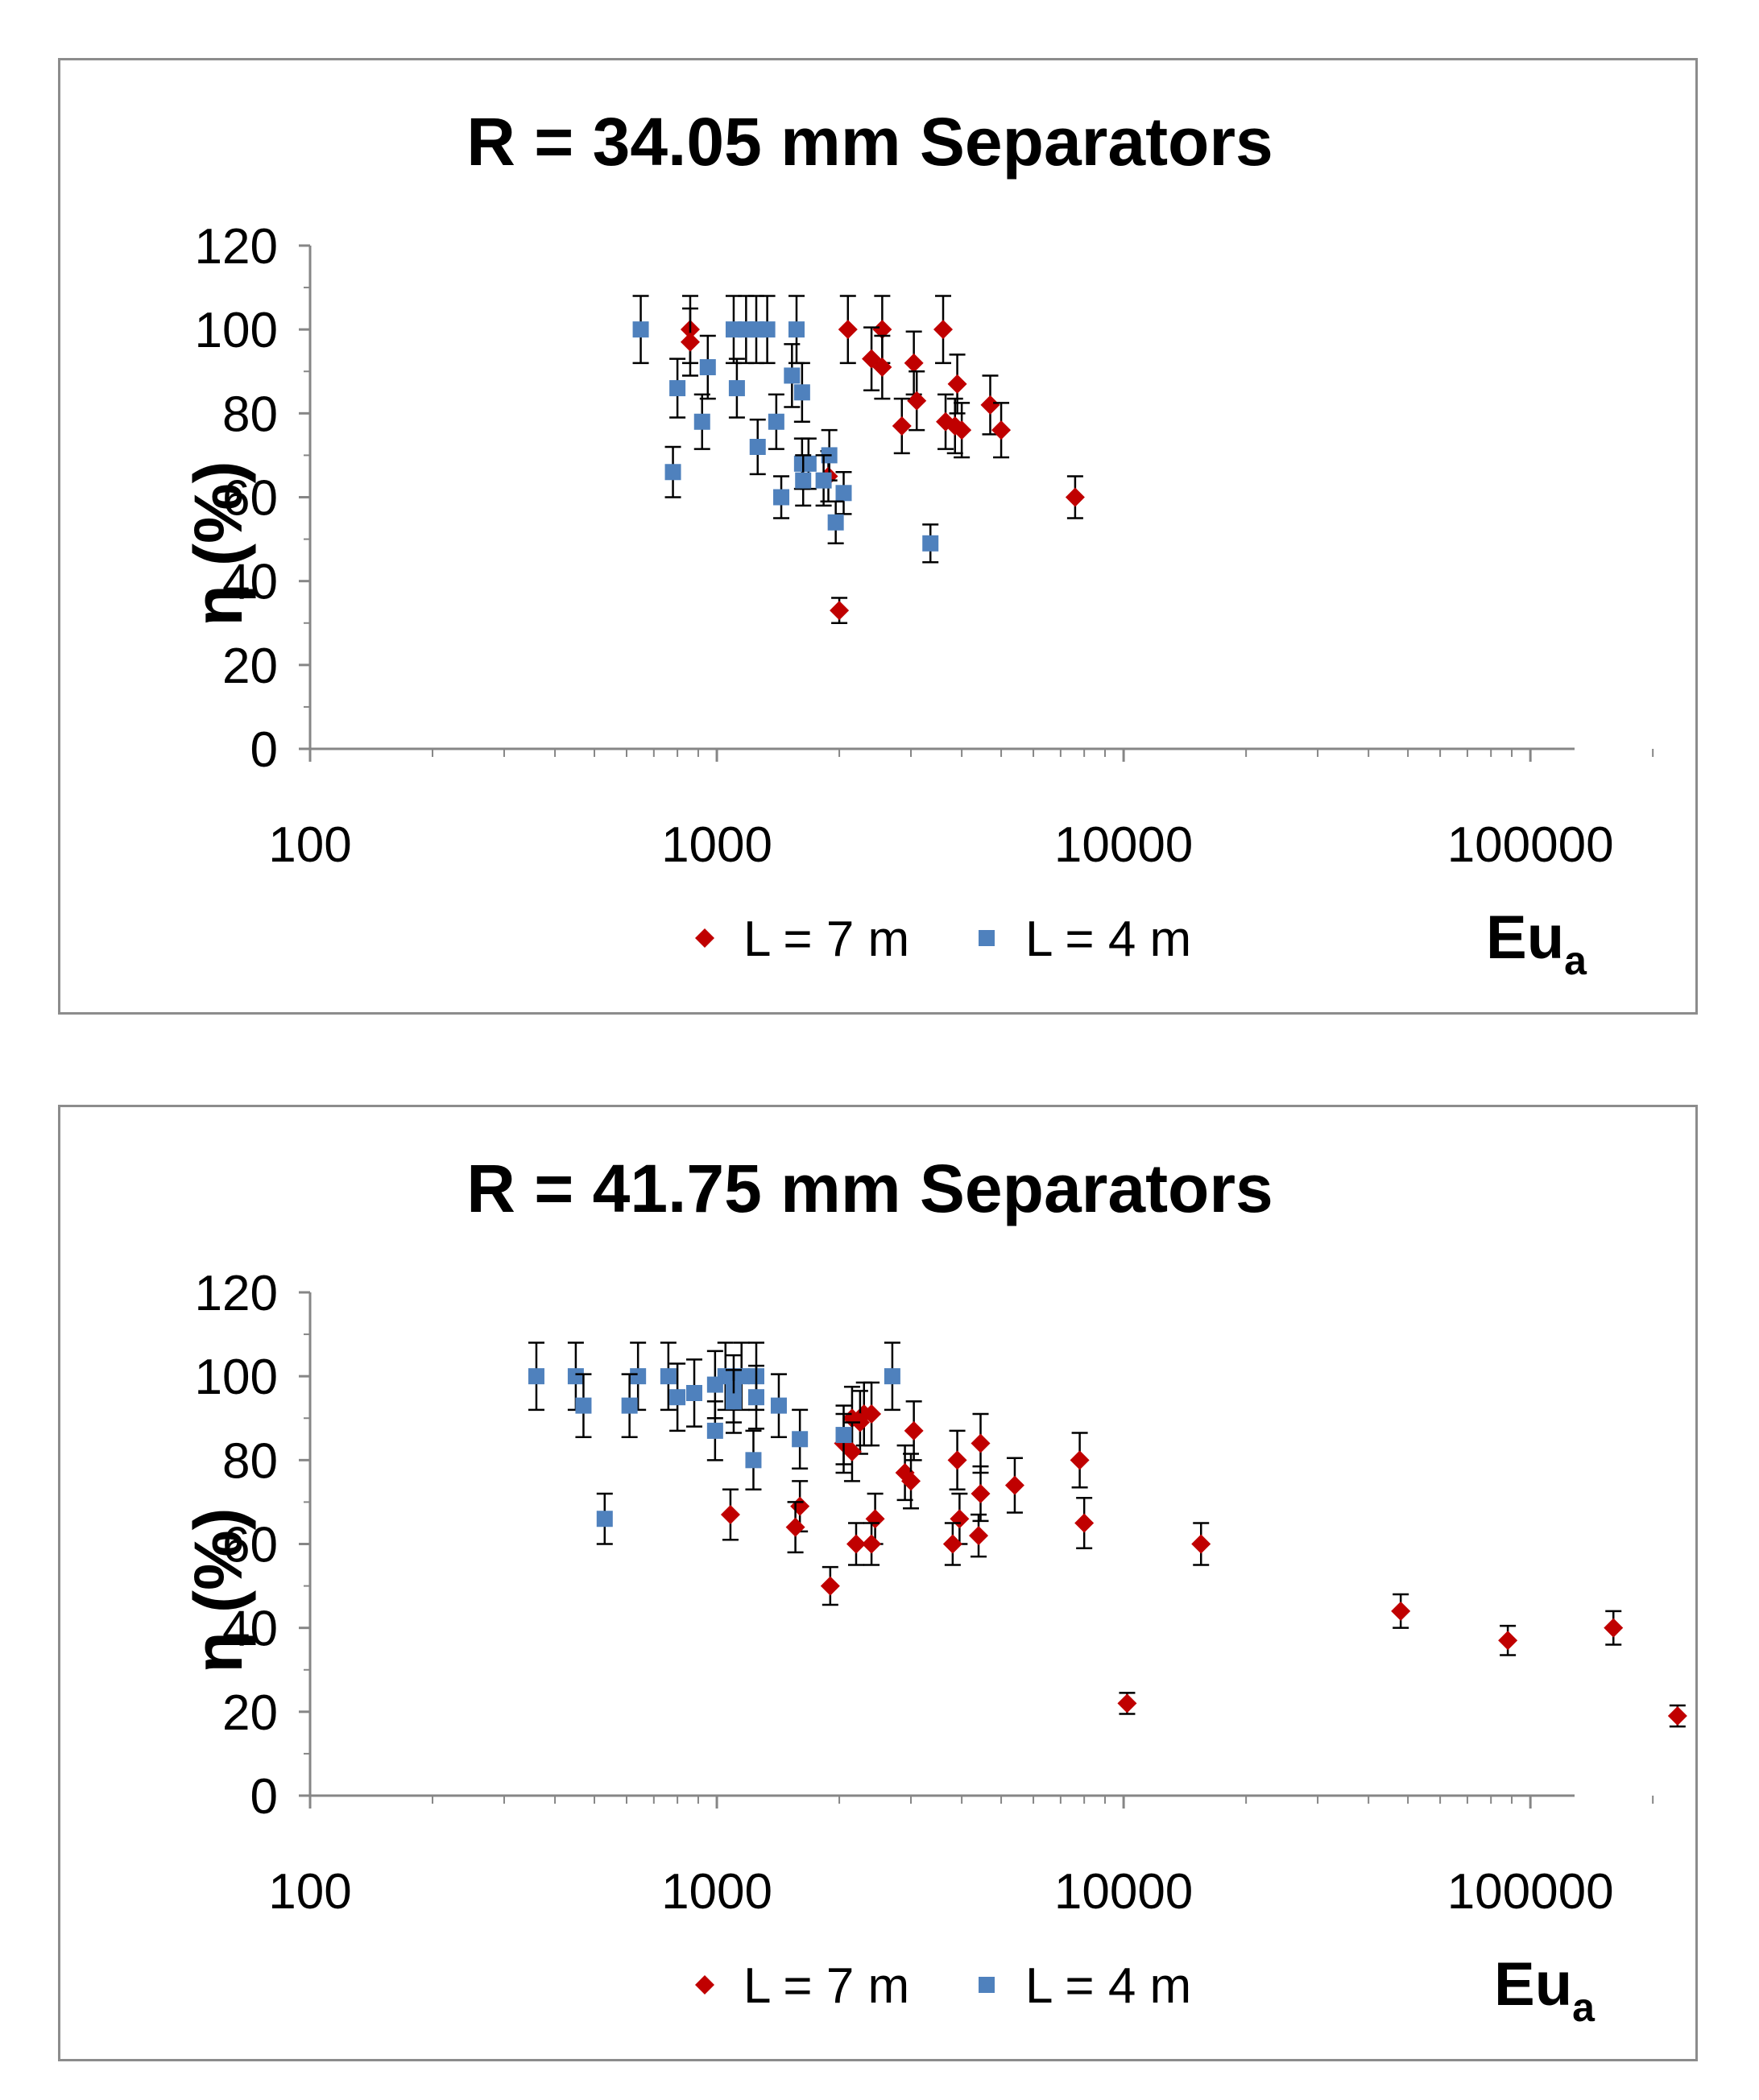 The height and width of the screenshot is (2100, 1759). Describe the element at coordinates (826, 939) in the screenshot. I see `legend-label: L = 7 m` at that location.